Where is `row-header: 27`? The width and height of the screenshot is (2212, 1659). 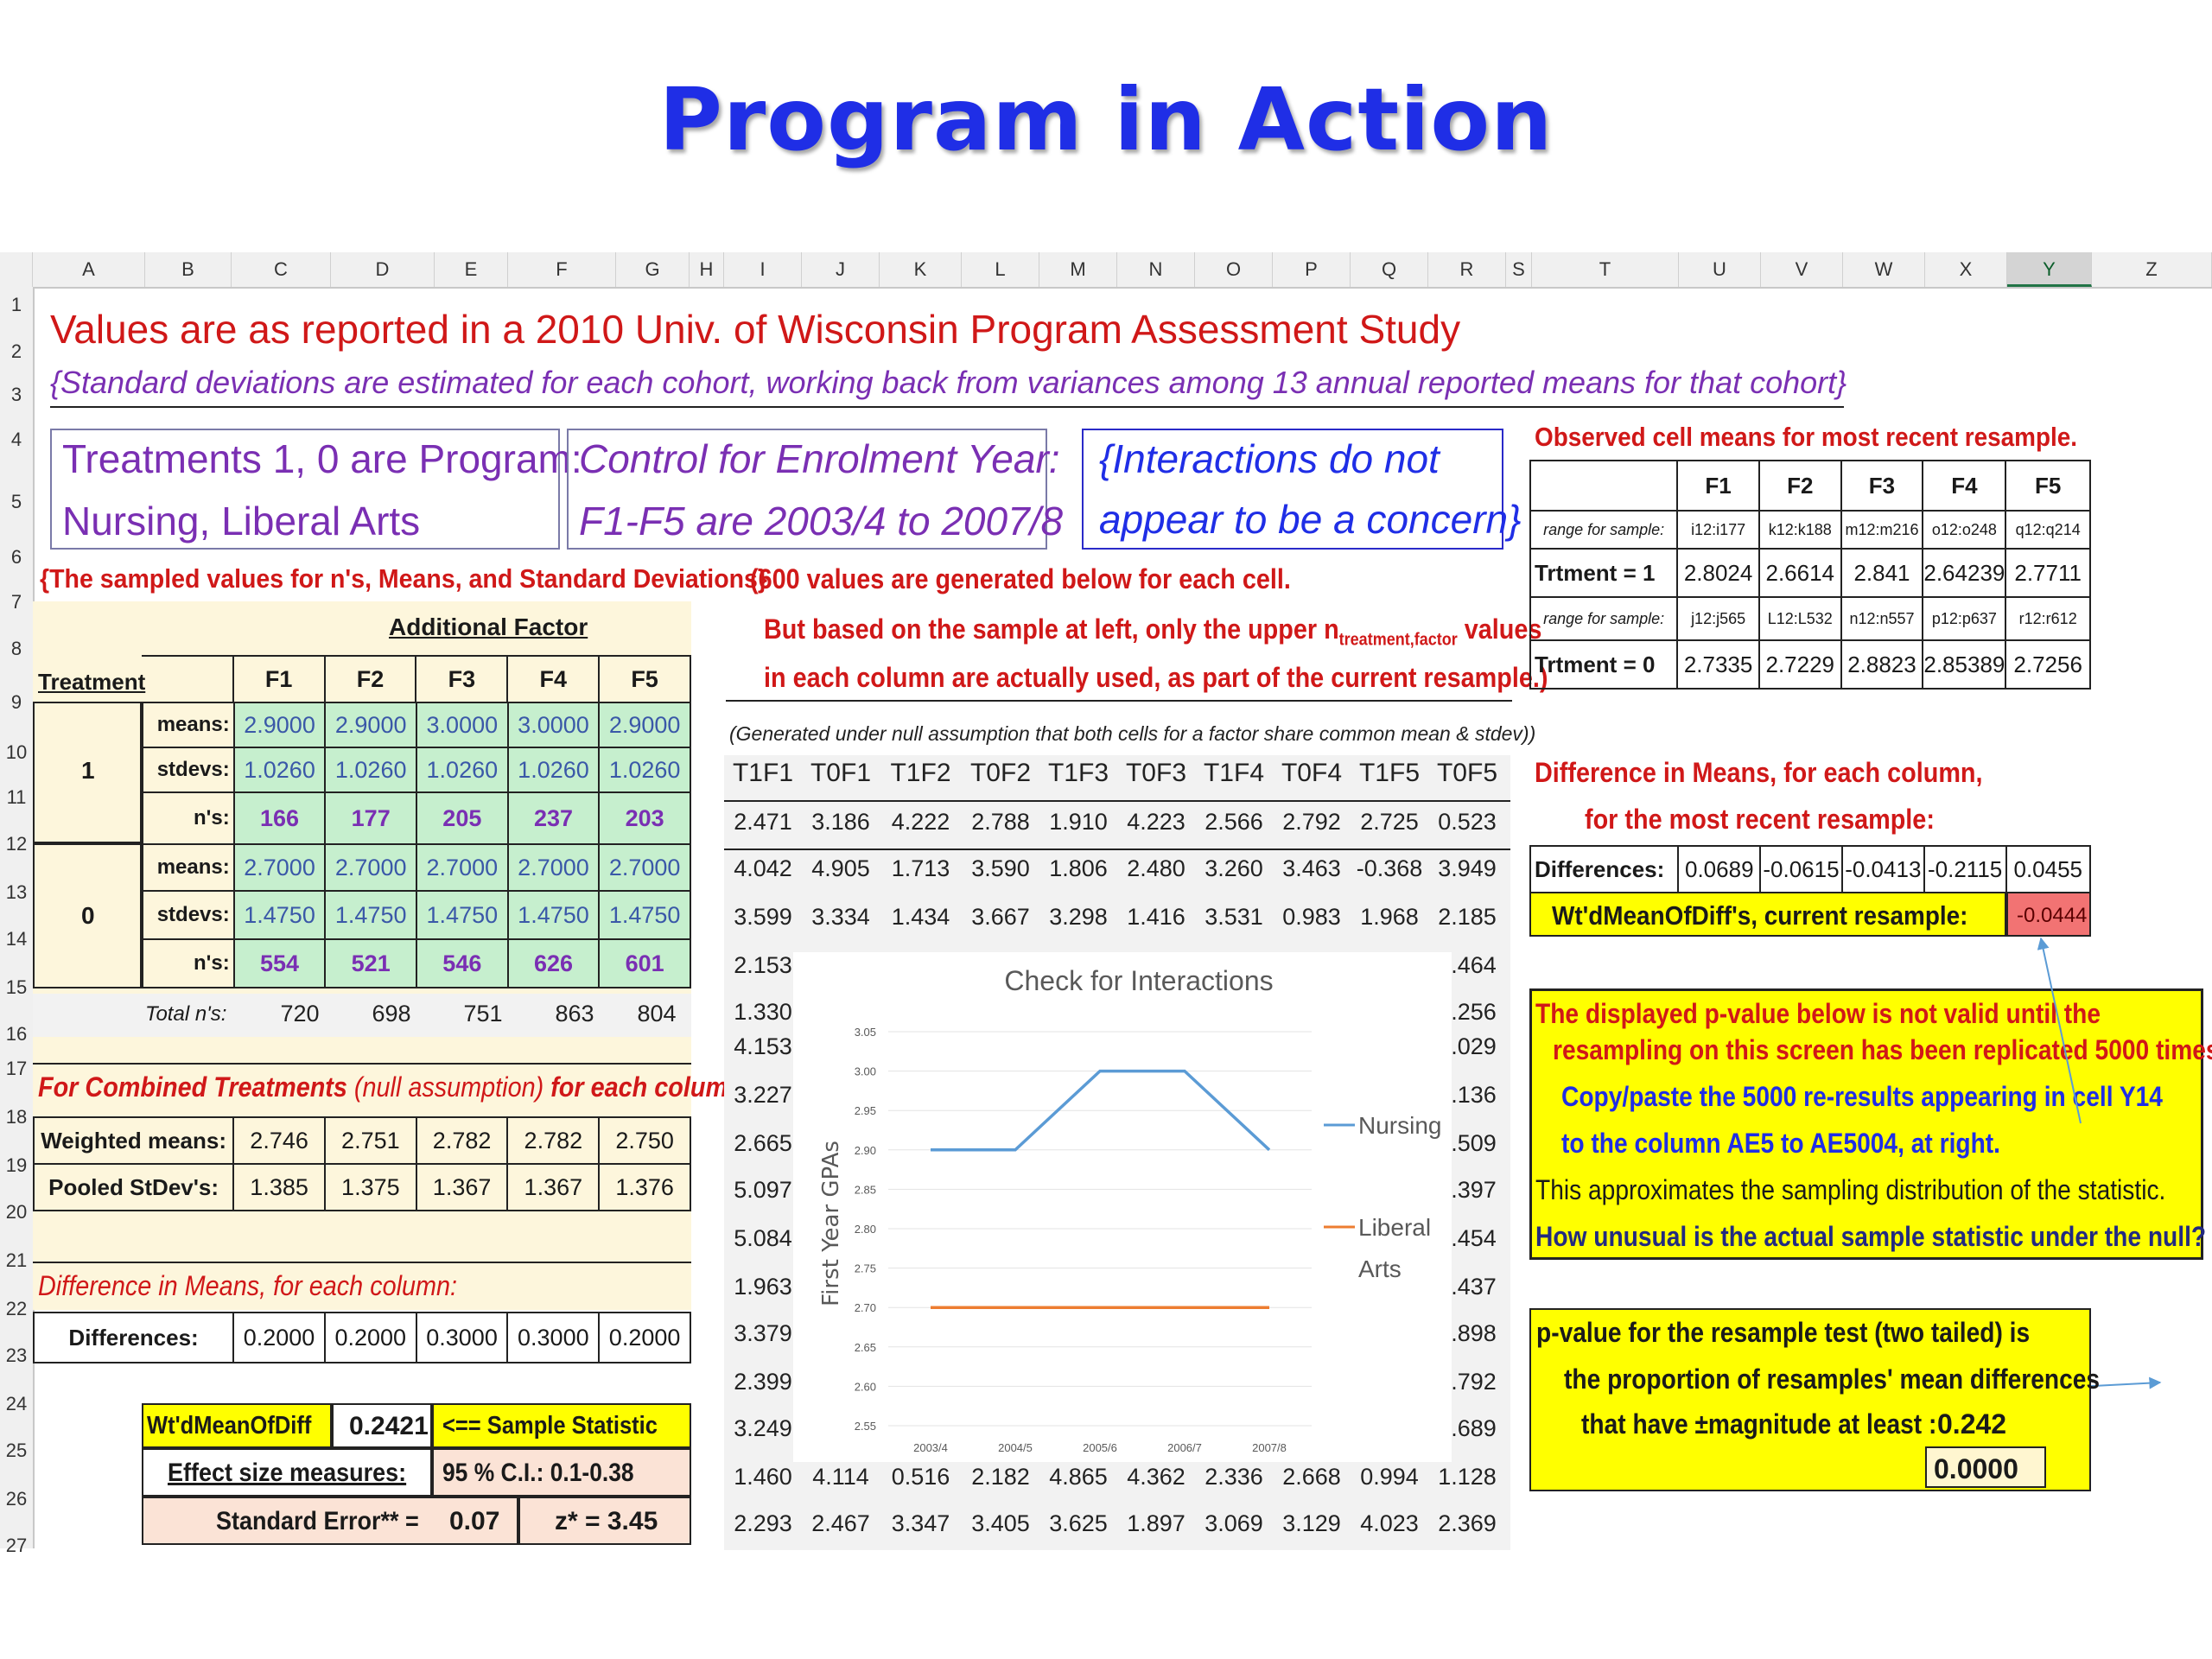
row-header: 27 is located at coordinates (16, 1545).